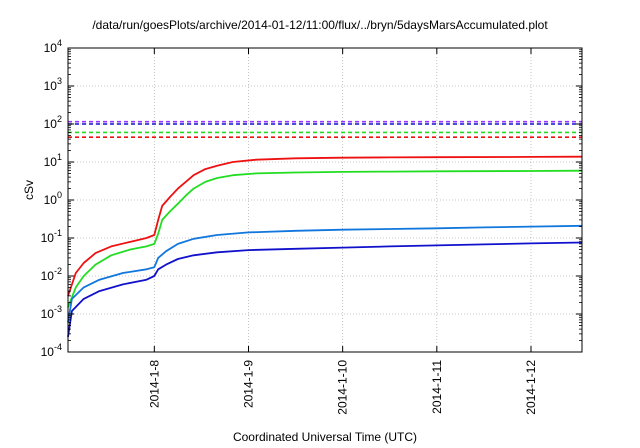 This screenshot has height=448, width=640. Describe the element at coordinates (58, 347) in the screenshot. I see `y-tick-label-exponent: -4` at that location.